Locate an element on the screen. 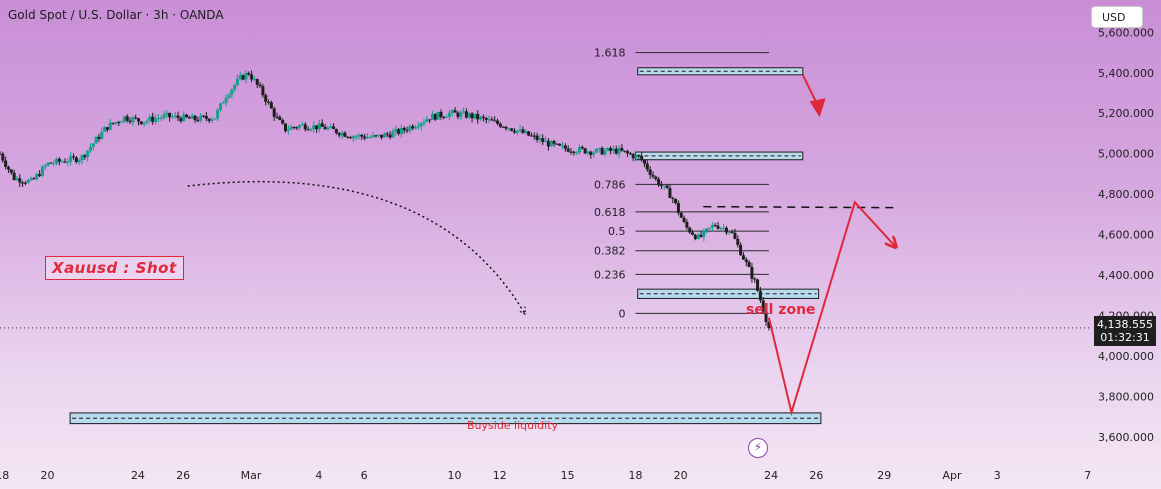  price-tick-label: 4,400.000 is located at coordinates (1126, 275).